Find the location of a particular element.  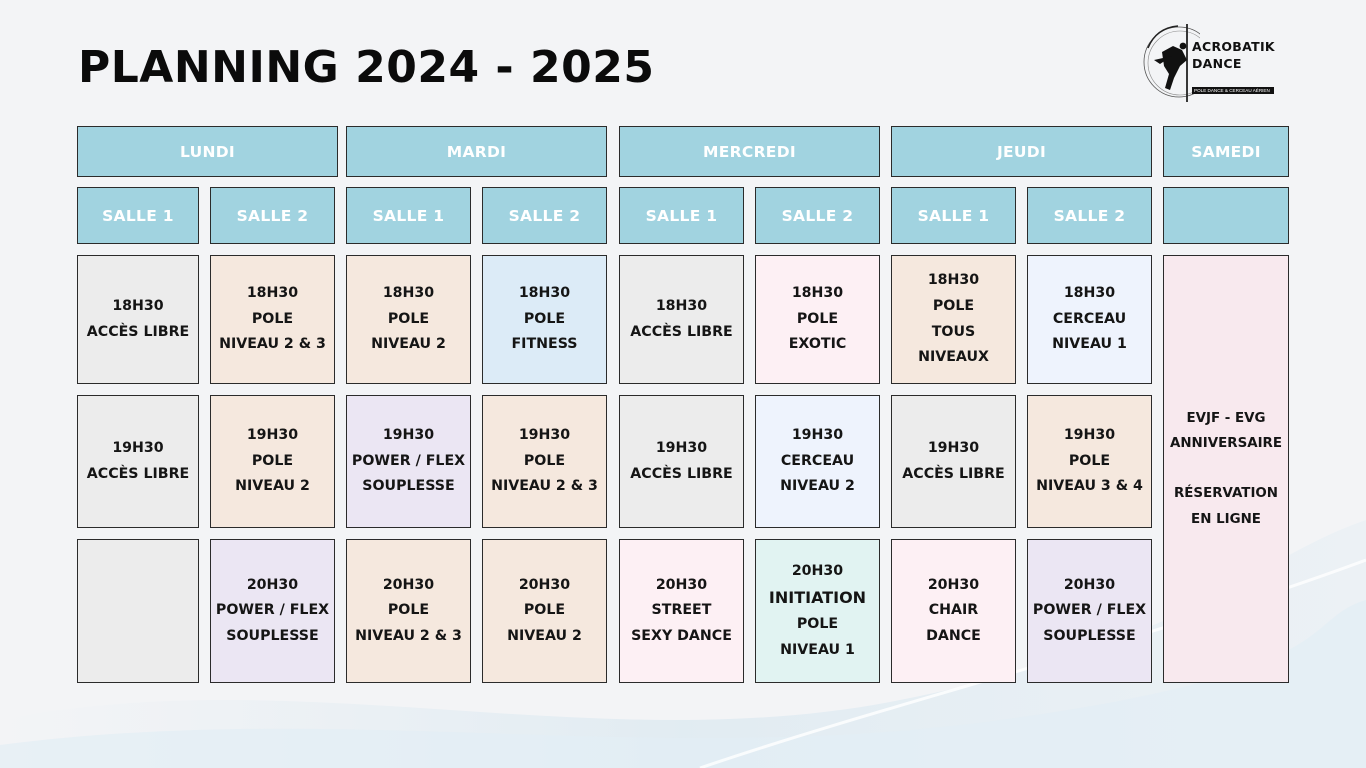

class-cell-lundi-salle-2-row-2: 19H30 POLE NIVEAU 2 is located at coordinates (272, 461).